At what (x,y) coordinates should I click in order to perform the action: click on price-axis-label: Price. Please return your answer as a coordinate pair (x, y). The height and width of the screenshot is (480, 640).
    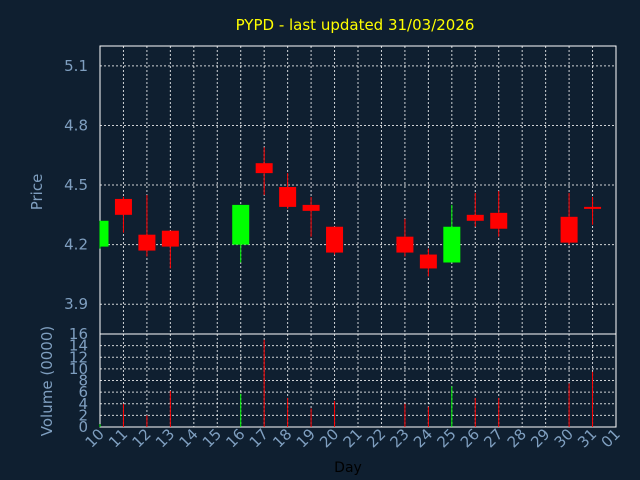
    Looking at the image, I should click on (37, 192).